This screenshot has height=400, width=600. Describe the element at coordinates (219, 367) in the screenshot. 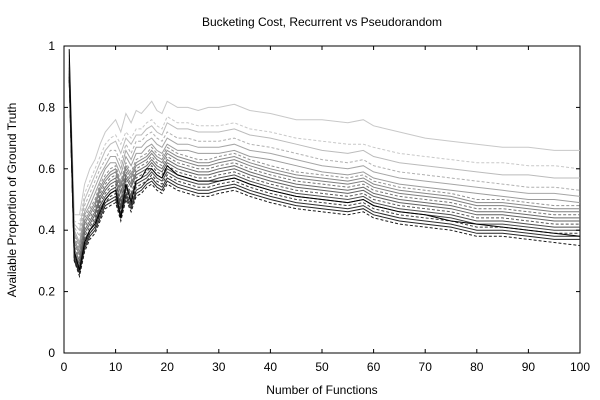

I see `x-tick-label: 30` at that location.